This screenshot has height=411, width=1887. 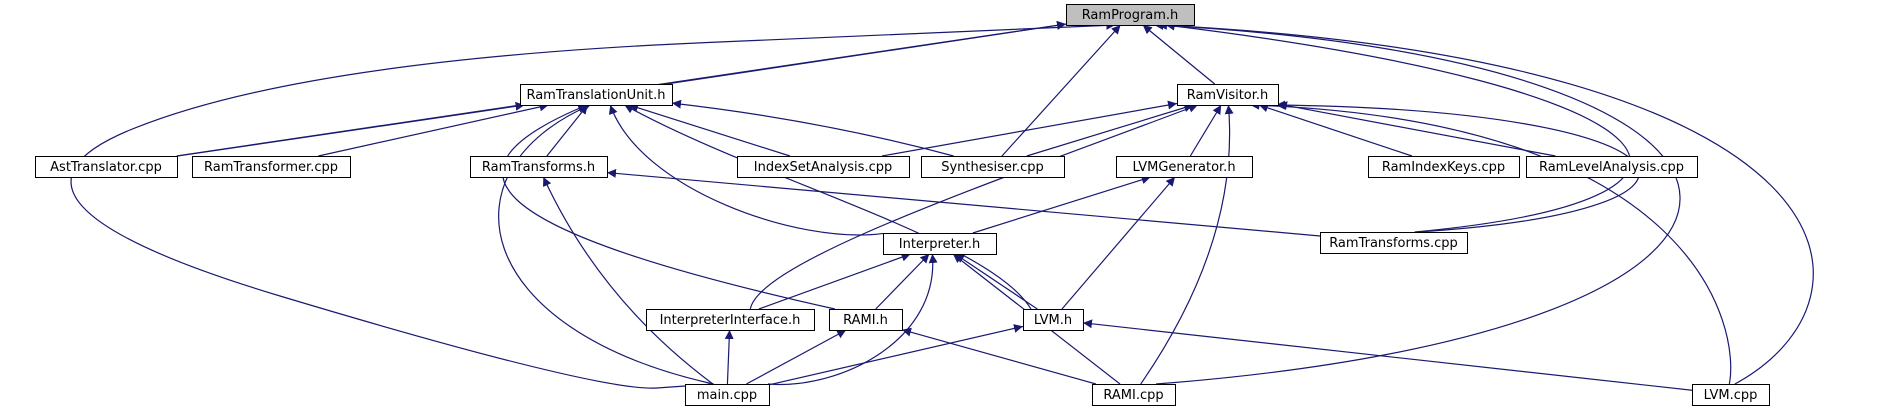 What do you see at coordinates (709, 130) in the screenshot?
I see `edge-indexsetanalysis_cpp-includes-ramtranslationunit_h` at bounding box center [709, 130].